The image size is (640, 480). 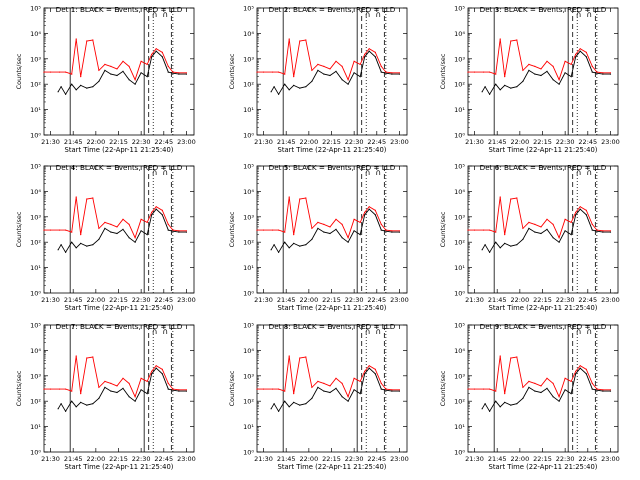 What do you see at coordinates (332, 326) in the screenshot?
I see `plot-title: Det 8: BLACK = Events, RED = LLD` at bounding box center [332, 326].